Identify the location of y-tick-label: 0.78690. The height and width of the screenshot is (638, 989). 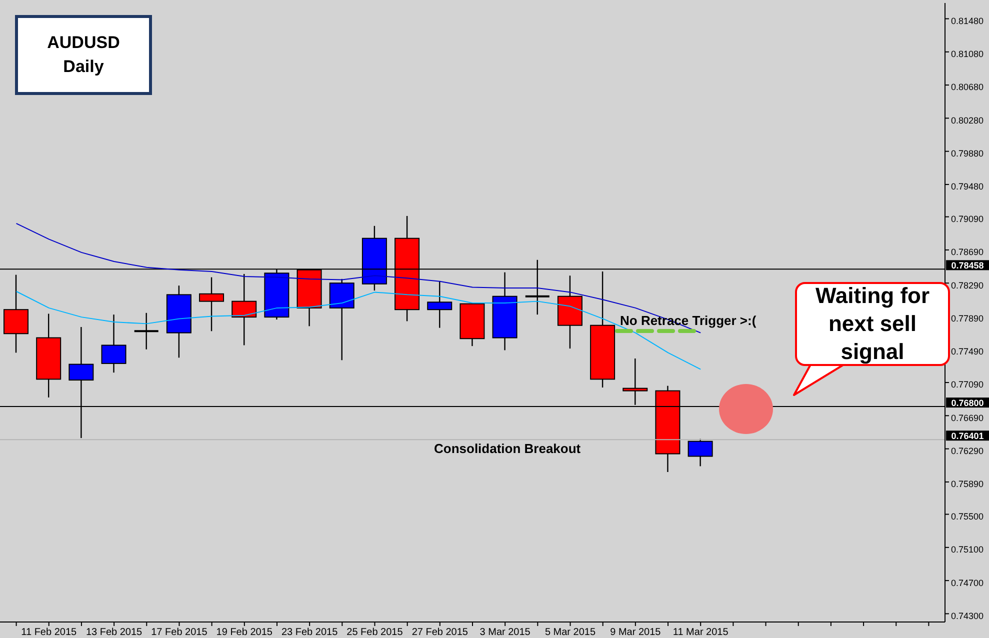
(967, 252).